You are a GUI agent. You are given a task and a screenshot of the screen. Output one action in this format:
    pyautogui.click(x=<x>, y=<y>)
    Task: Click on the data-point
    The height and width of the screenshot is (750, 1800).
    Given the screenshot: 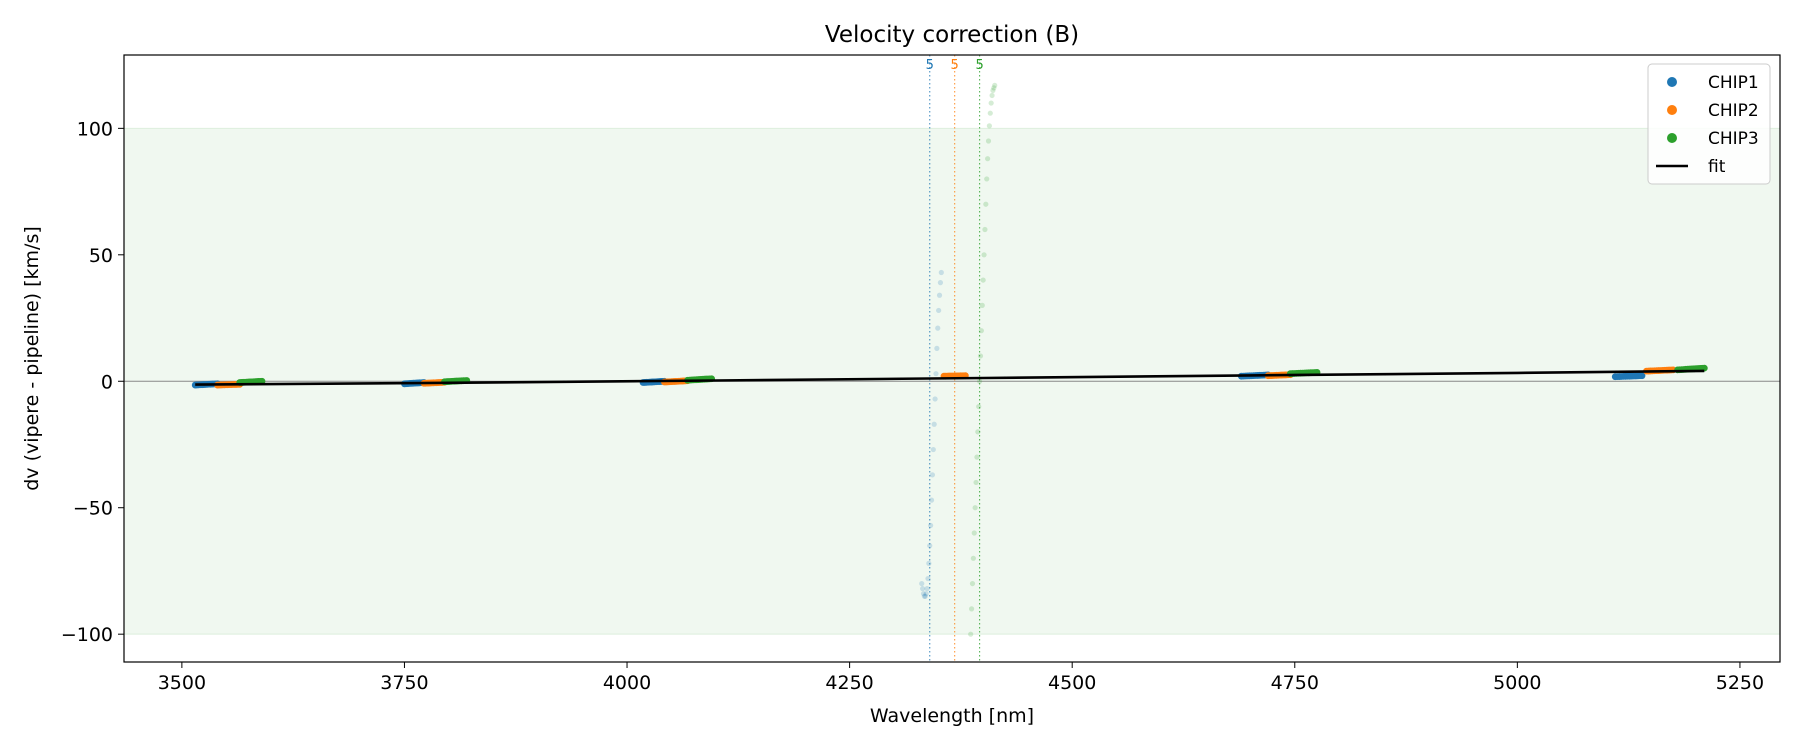 What is the action you would take?
    pyautogui.click(x=1642, y=376)
    